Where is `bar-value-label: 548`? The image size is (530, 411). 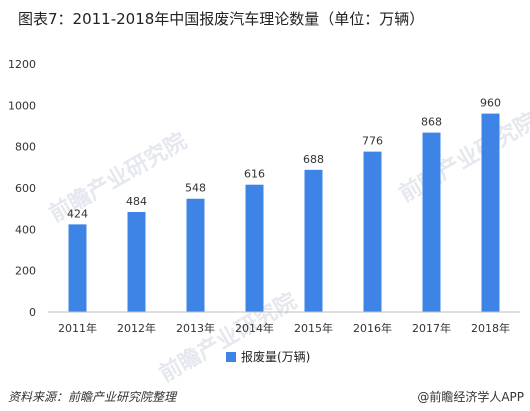
bar-value-label: 548 is located at coordinates (195, 188).